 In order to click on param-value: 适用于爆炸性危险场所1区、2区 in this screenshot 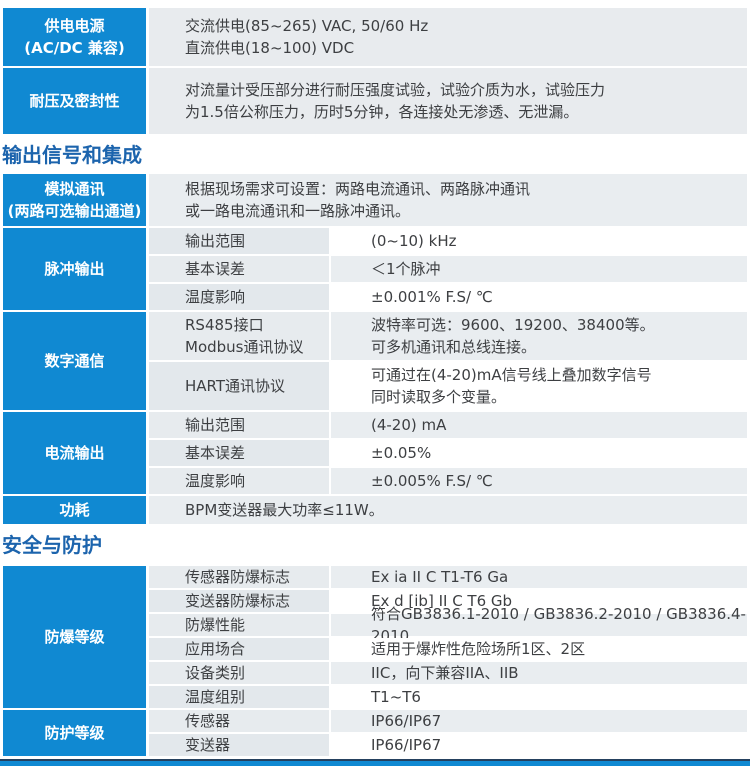, I will do `click(539, 649)`.